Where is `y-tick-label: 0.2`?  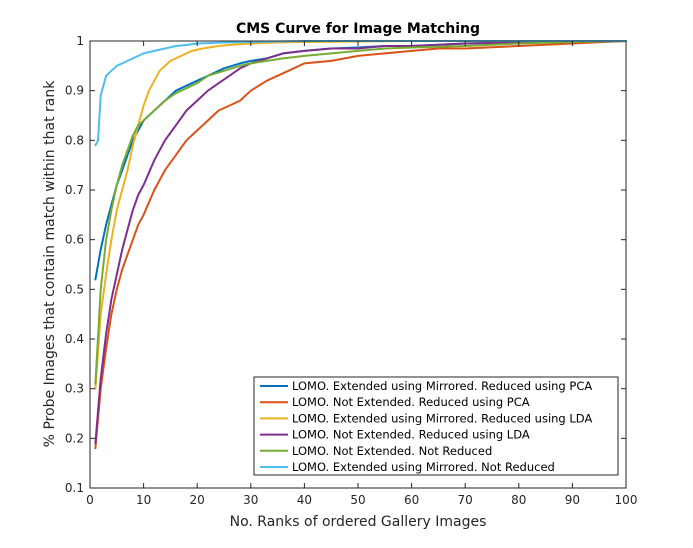
y-tick-label: 0.2 is located at coordinates (74, 438).